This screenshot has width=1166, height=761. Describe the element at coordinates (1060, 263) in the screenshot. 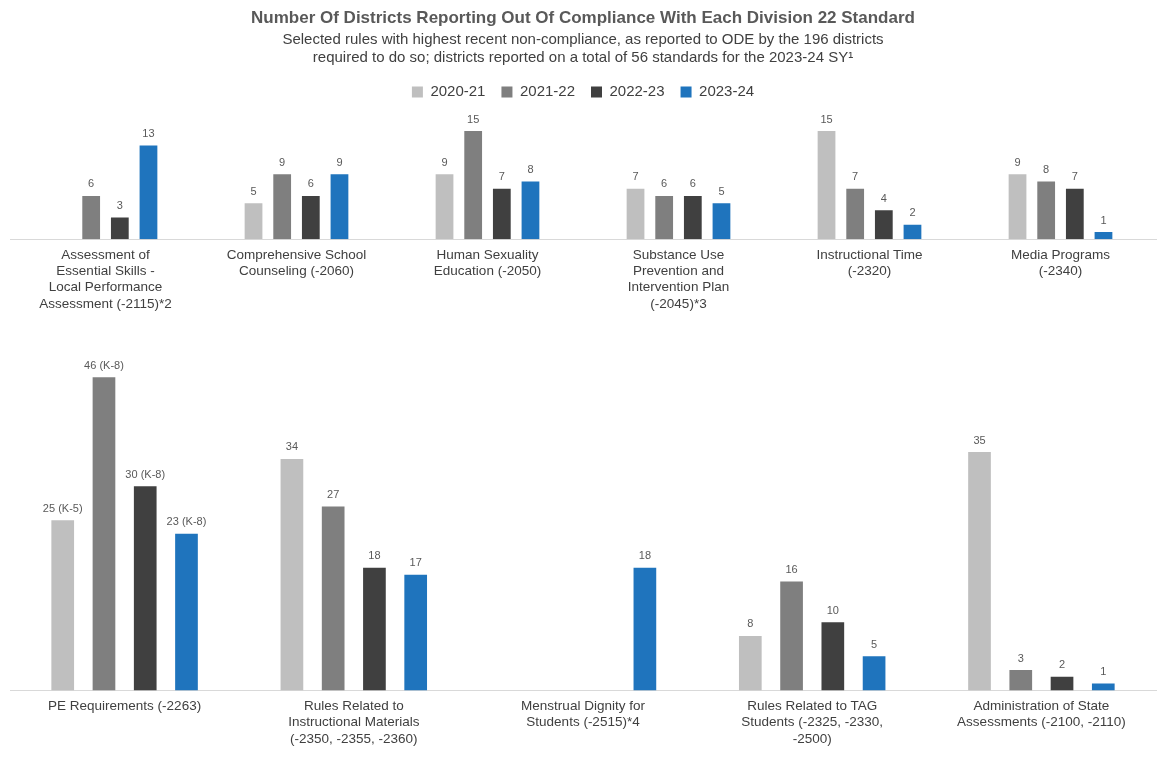

I see `x-tick-label: Media Programs (-2340)` at that location.